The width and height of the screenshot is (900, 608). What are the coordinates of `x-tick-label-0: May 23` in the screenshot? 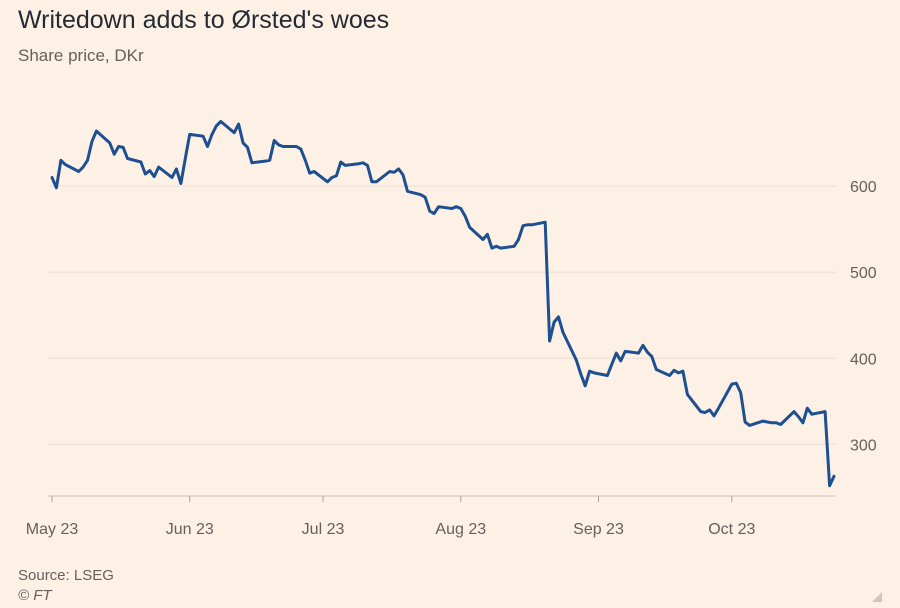 It's located at (52, 529).